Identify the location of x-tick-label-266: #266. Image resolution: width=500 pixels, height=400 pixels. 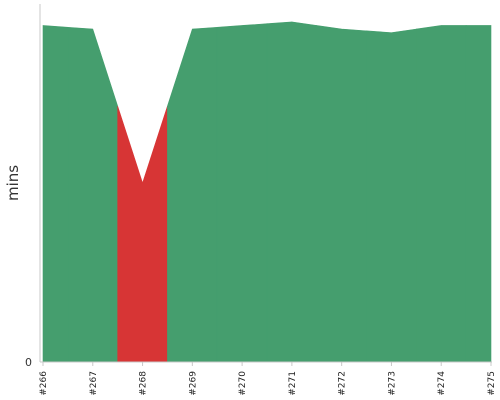
(44, 383).